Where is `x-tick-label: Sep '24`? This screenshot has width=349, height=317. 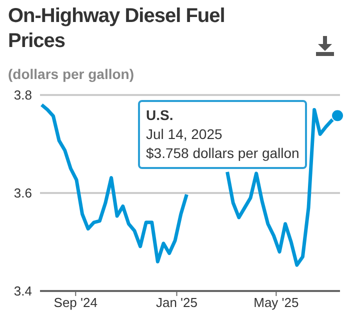
x-tick-label: Sep '24 is located at coordinates (76, 302).